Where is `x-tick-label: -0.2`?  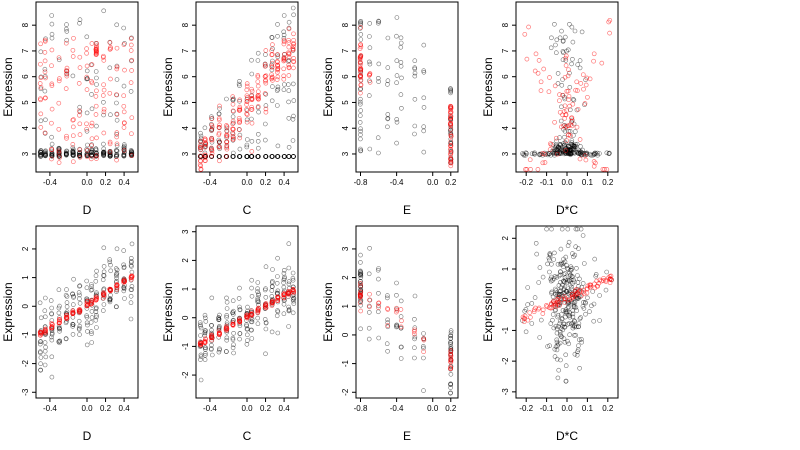 x-tick-label: -0.2 is located at coordinates (526, 408).